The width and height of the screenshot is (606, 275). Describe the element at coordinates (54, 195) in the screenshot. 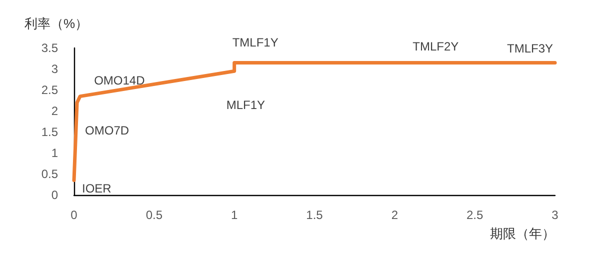

I see `y-tick-label: 0` at that location.